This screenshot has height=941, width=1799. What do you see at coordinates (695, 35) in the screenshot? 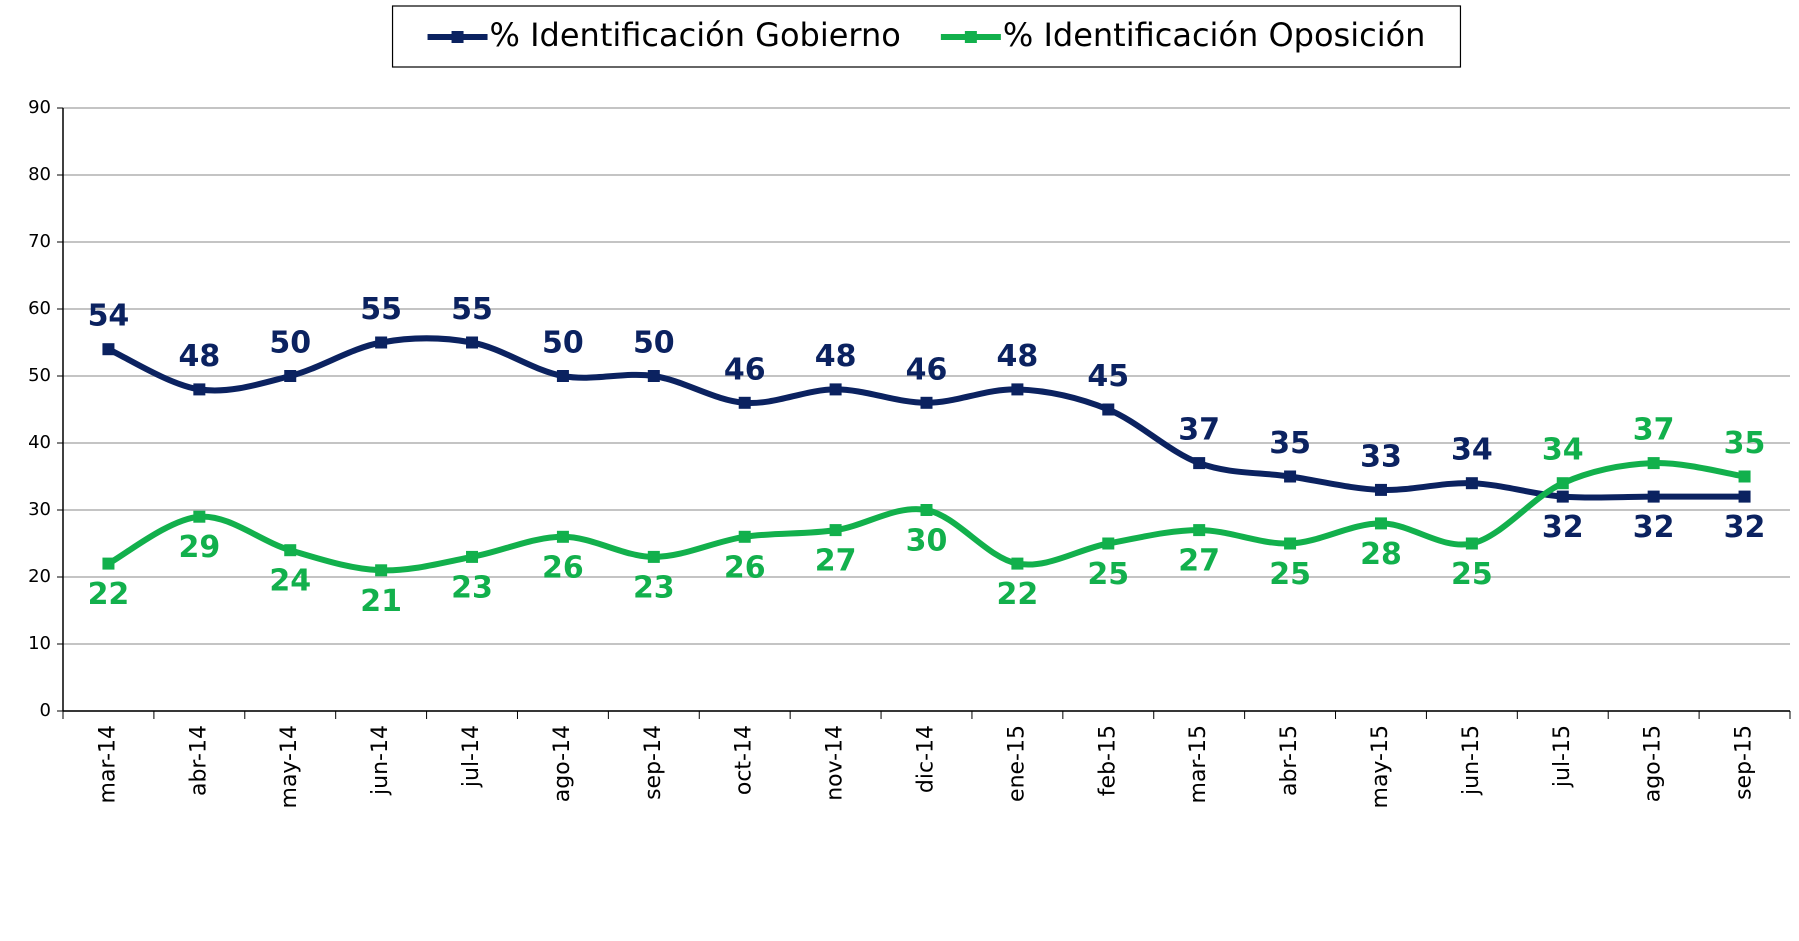
I see `legend-label: % Identificación Gobierno` at bounding box center [695, 35].